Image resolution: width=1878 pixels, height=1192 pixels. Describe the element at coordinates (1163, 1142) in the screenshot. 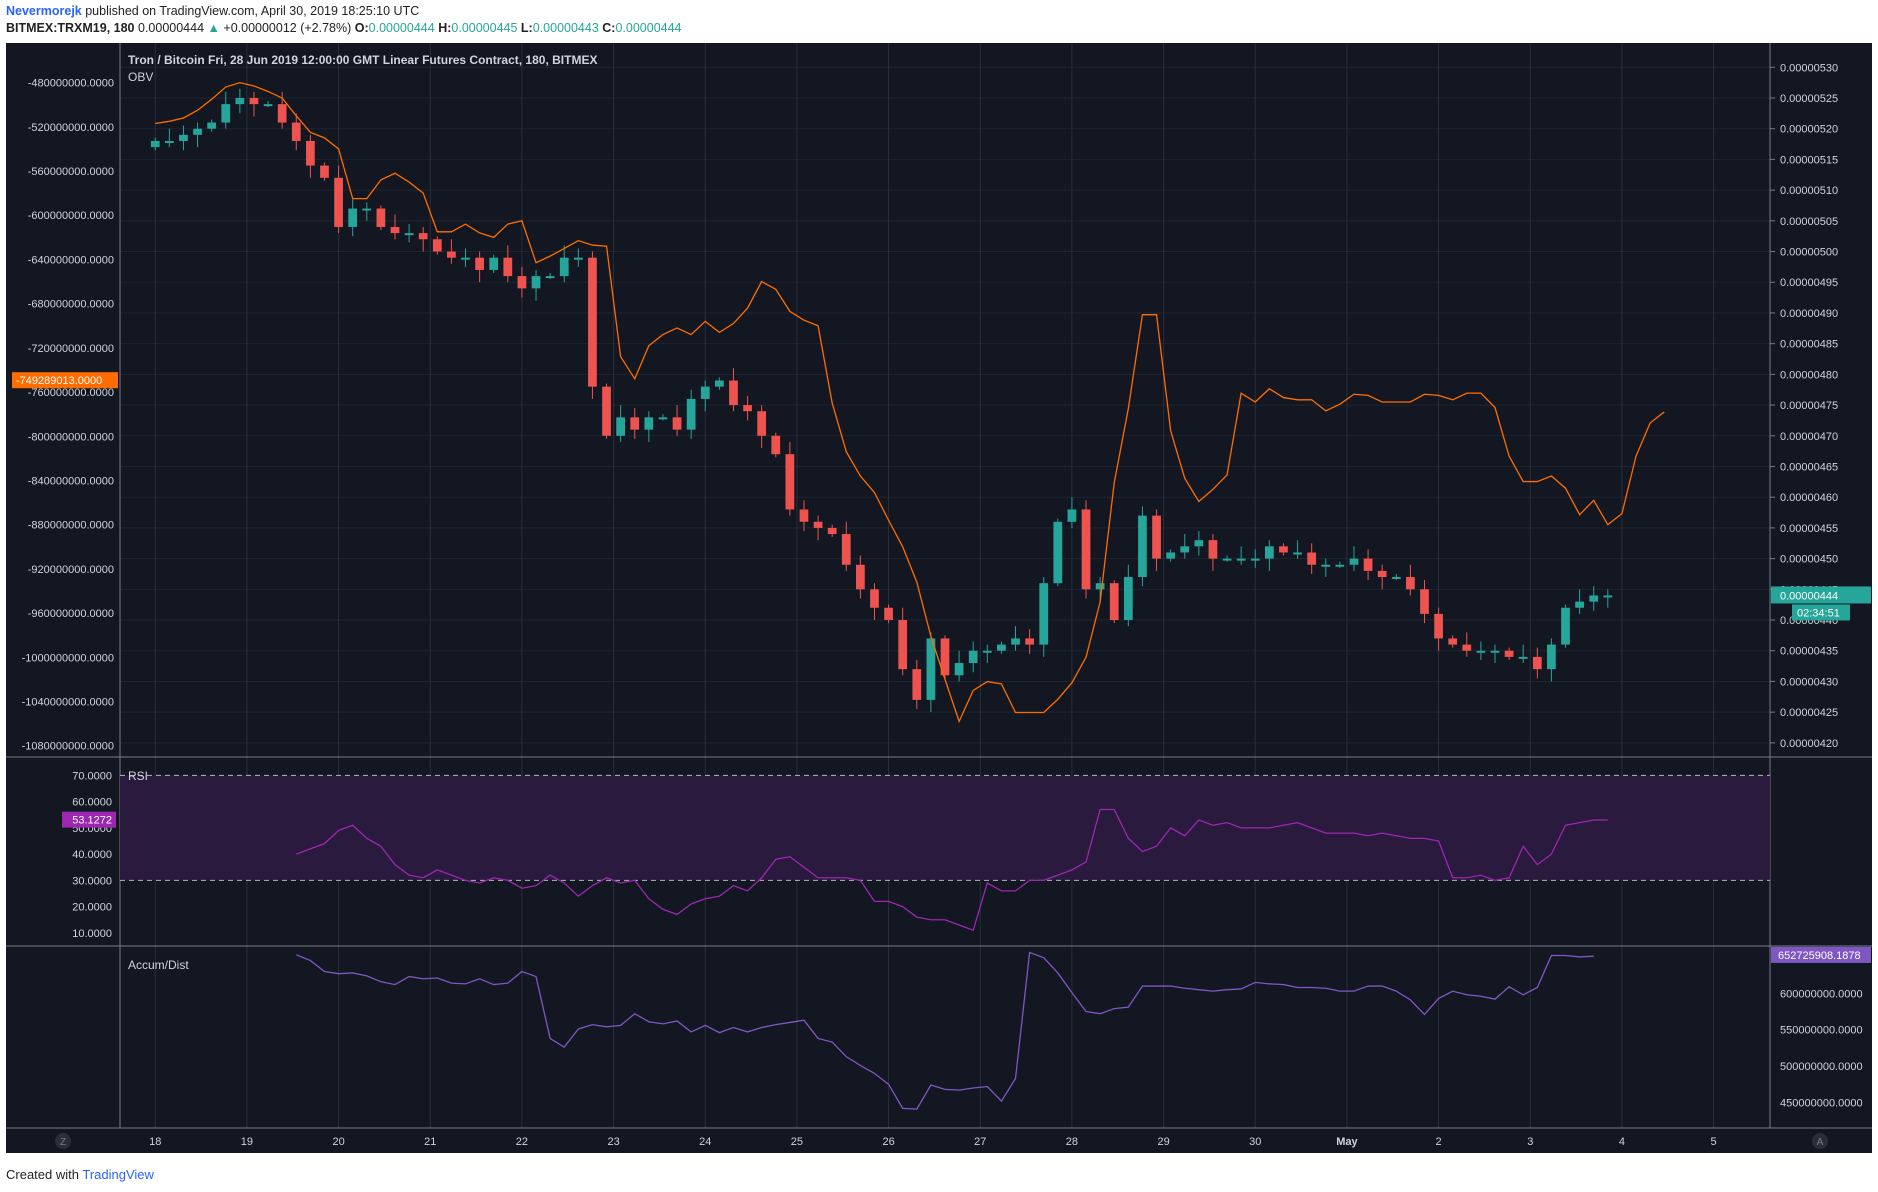

I see `time-tick-label: 29` at that location.